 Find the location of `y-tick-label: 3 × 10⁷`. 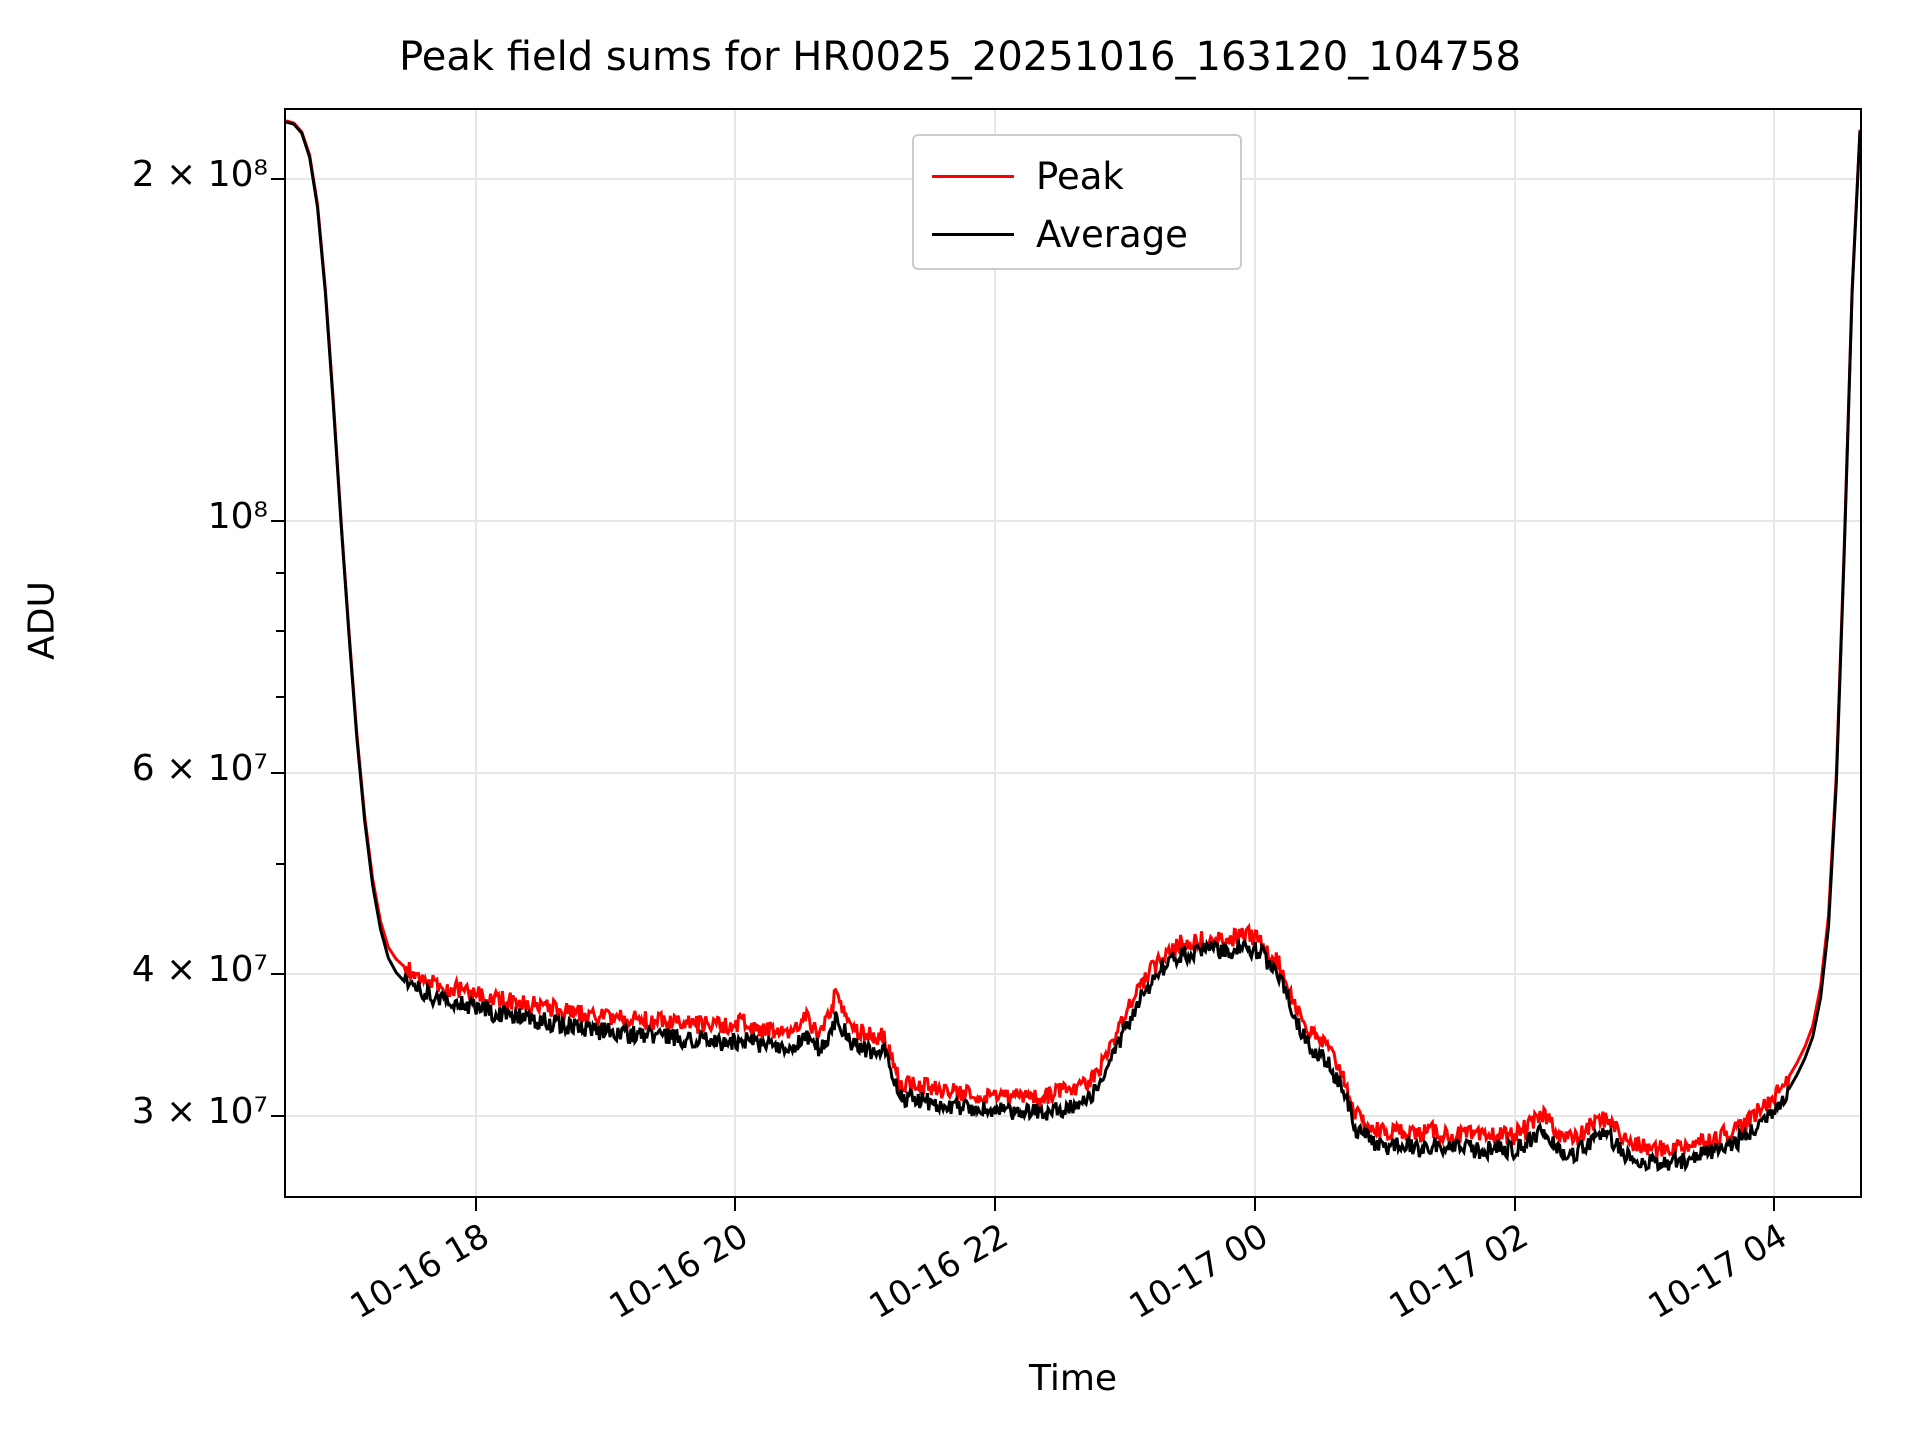

y-tick-label: 3 × 10⁷ is located at coordinates (199, 1111).